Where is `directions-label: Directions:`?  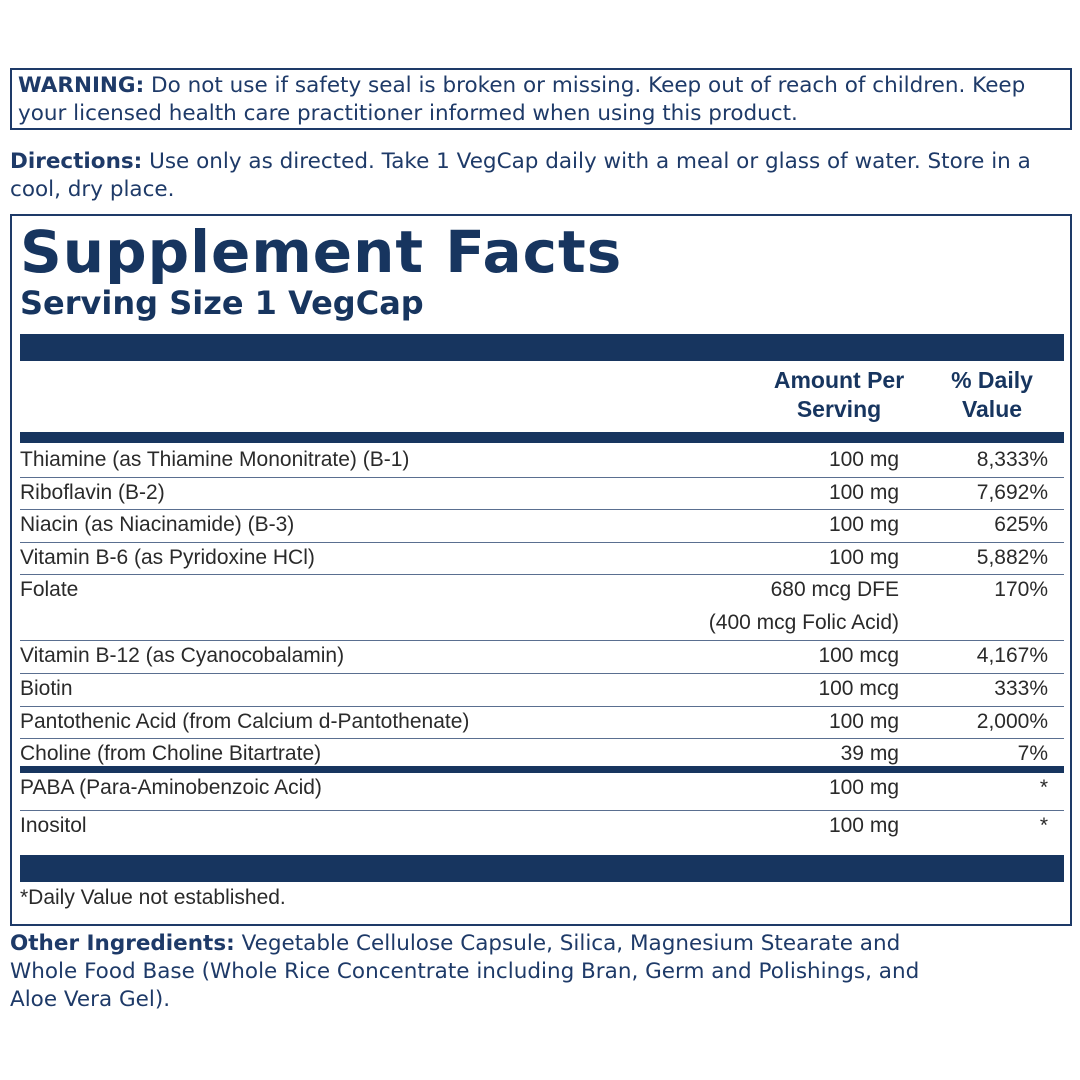
directions-label: Directions: is located at coordinates (76, 161).